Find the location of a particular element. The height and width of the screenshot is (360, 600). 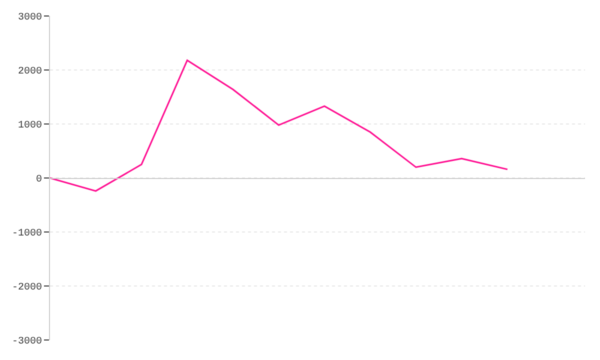

y-tick-label: 3000 is located at coordinates (30, 18).